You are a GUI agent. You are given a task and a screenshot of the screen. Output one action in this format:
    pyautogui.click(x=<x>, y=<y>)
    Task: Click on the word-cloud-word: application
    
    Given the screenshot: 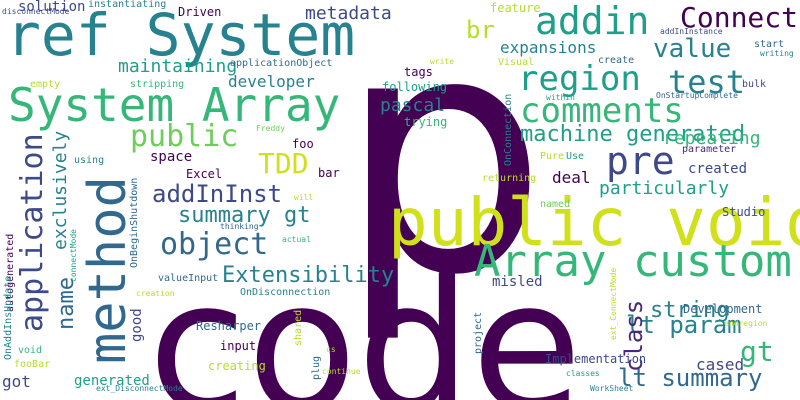 What is the action you would take?
    pyautogui.click(x=32, y=232)
    